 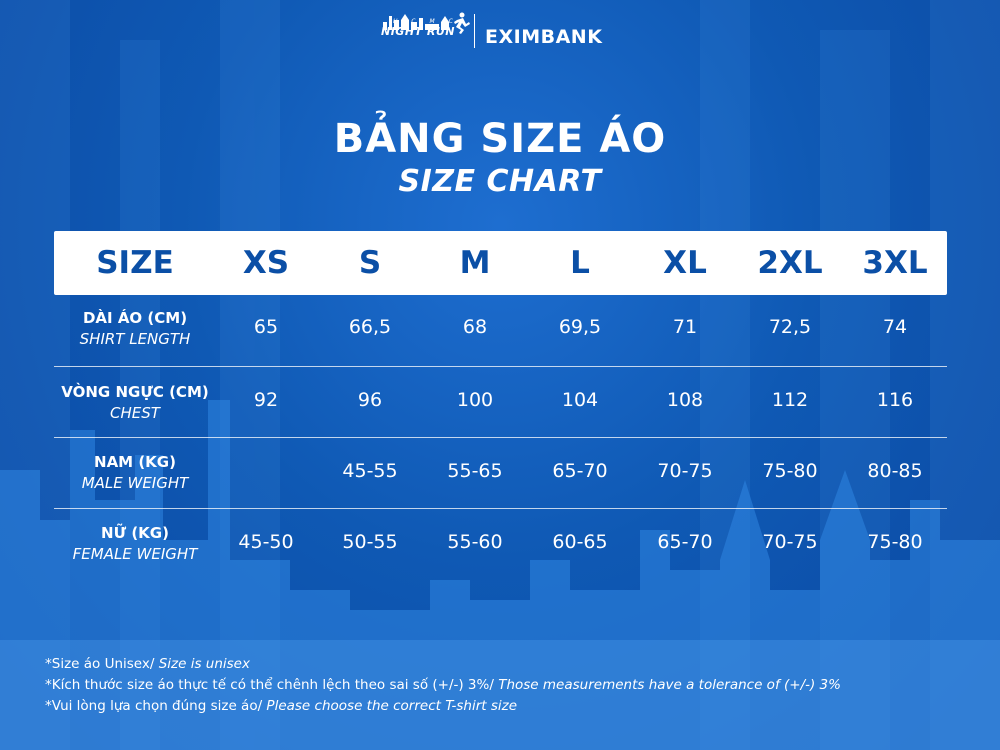 What do you see at coordinates (895, 263) in the screenshot?
I see `header-3xl: 3XL` at bounding box center [895, 263].